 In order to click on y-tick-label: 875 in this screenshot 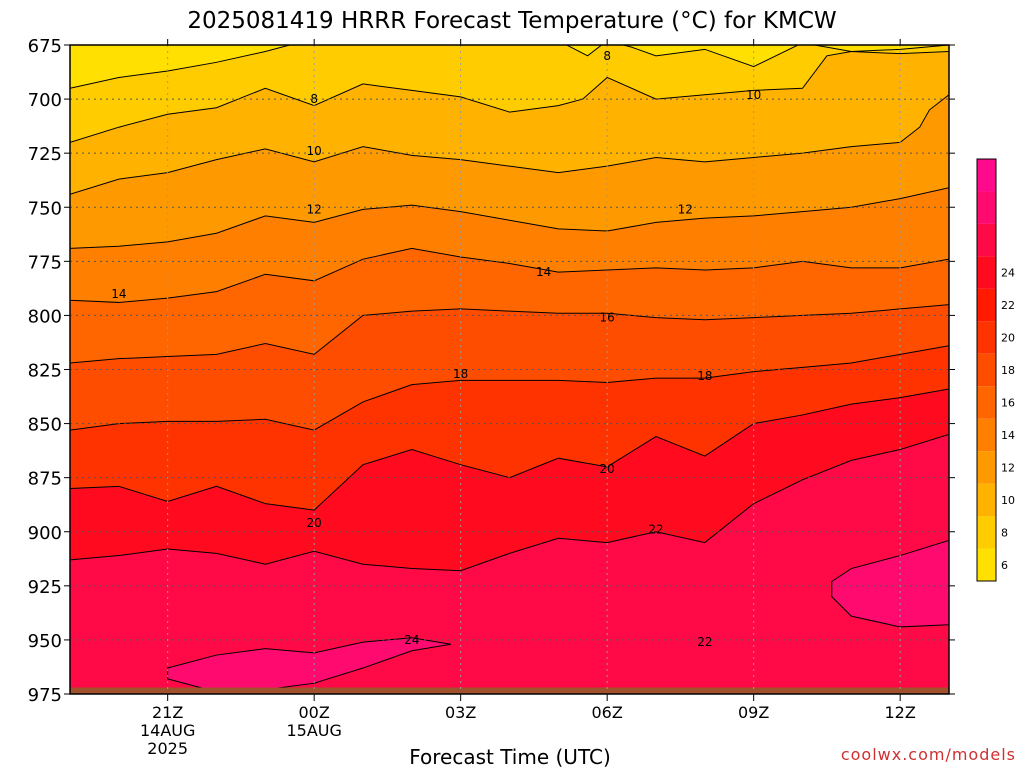, I will do `click(45, 479)`.